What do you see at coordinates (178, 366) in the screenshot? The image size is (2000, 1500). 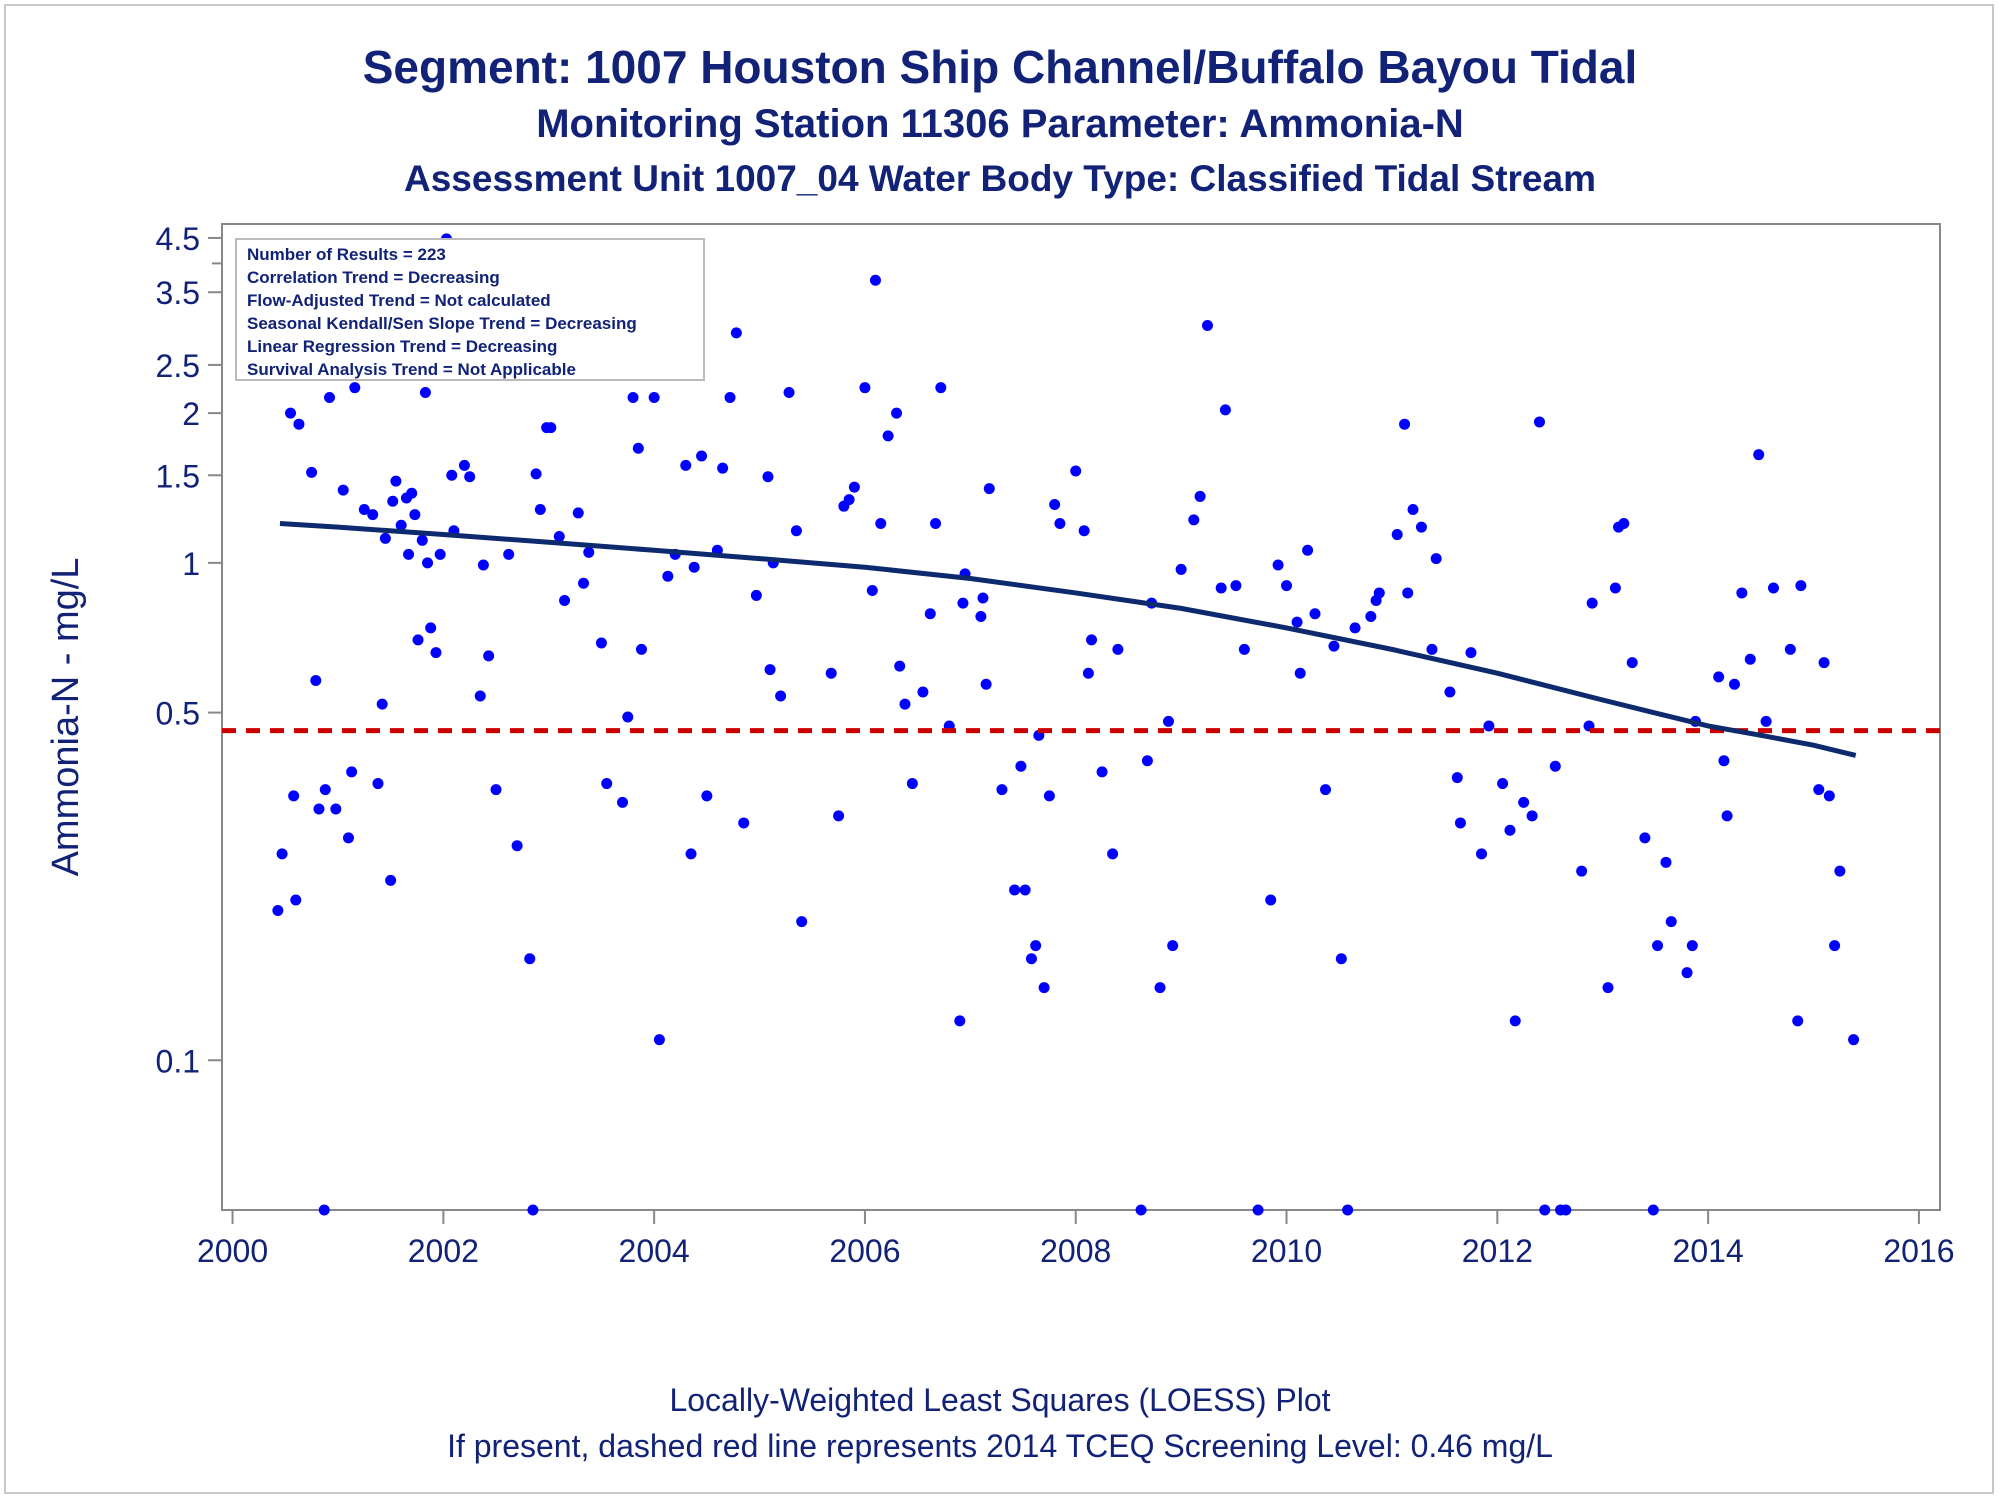 I see `y-tick-label-5: 2.5` at bounding box center [178, 366].